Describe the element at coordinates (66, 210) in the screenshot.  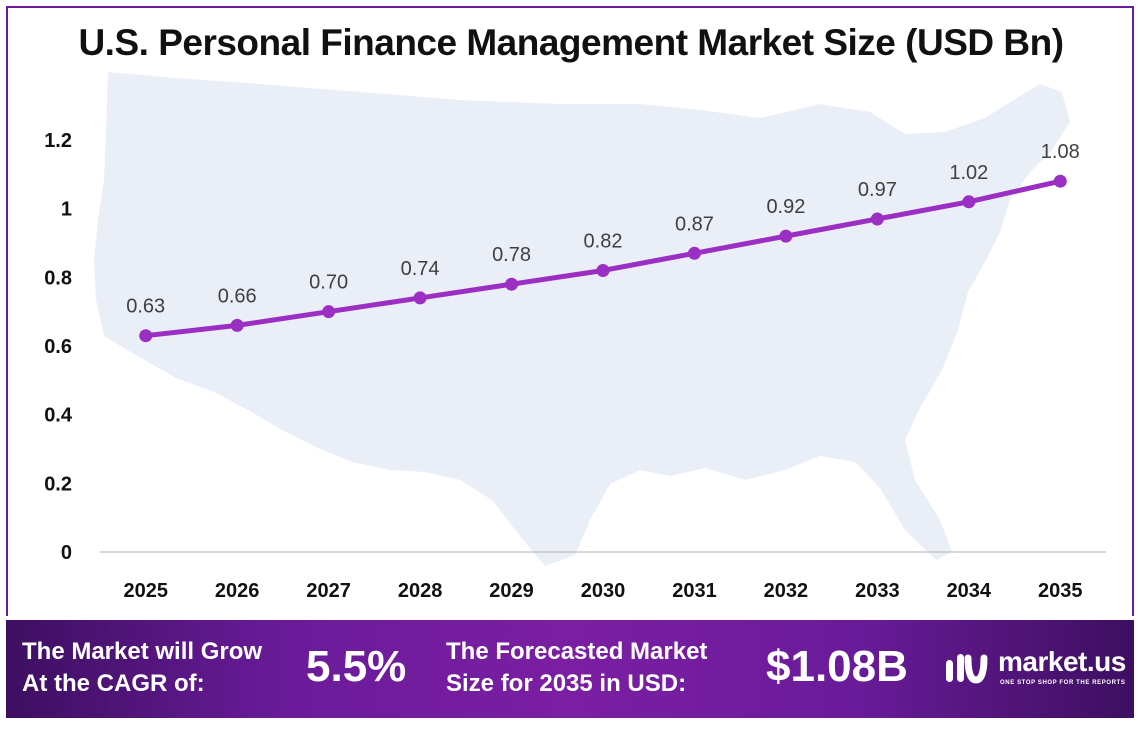
I see `y-tick-label: 1` at that location.